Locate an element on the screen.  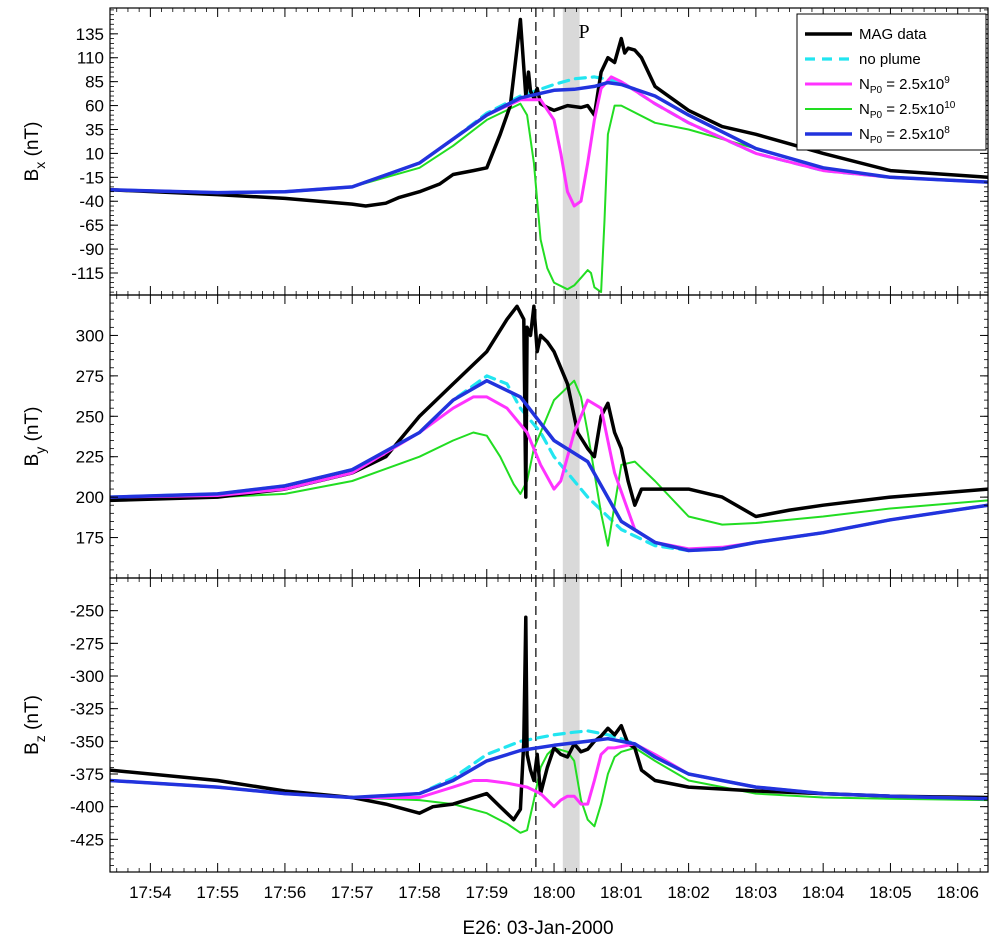
y-tick-label: 250 is located at coordinates (90, 416).